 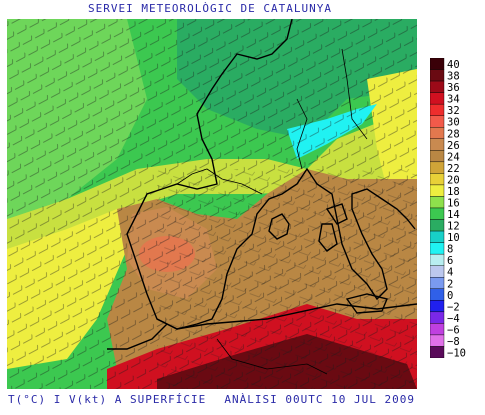 What do you see at coordinates (453, 157) in the screenshot?
I see `legend-label: 24` at bounding box center [453, 157].